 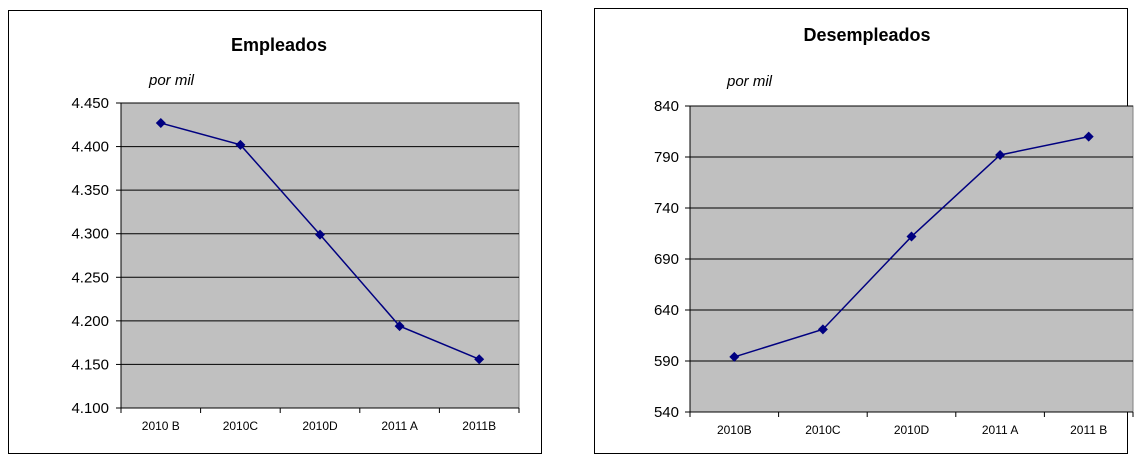 What do you see at coordinates (90, 147) in the screenshot?
I see `empleados-y-tick-label: 4.400` at bounding box center [90, 147].